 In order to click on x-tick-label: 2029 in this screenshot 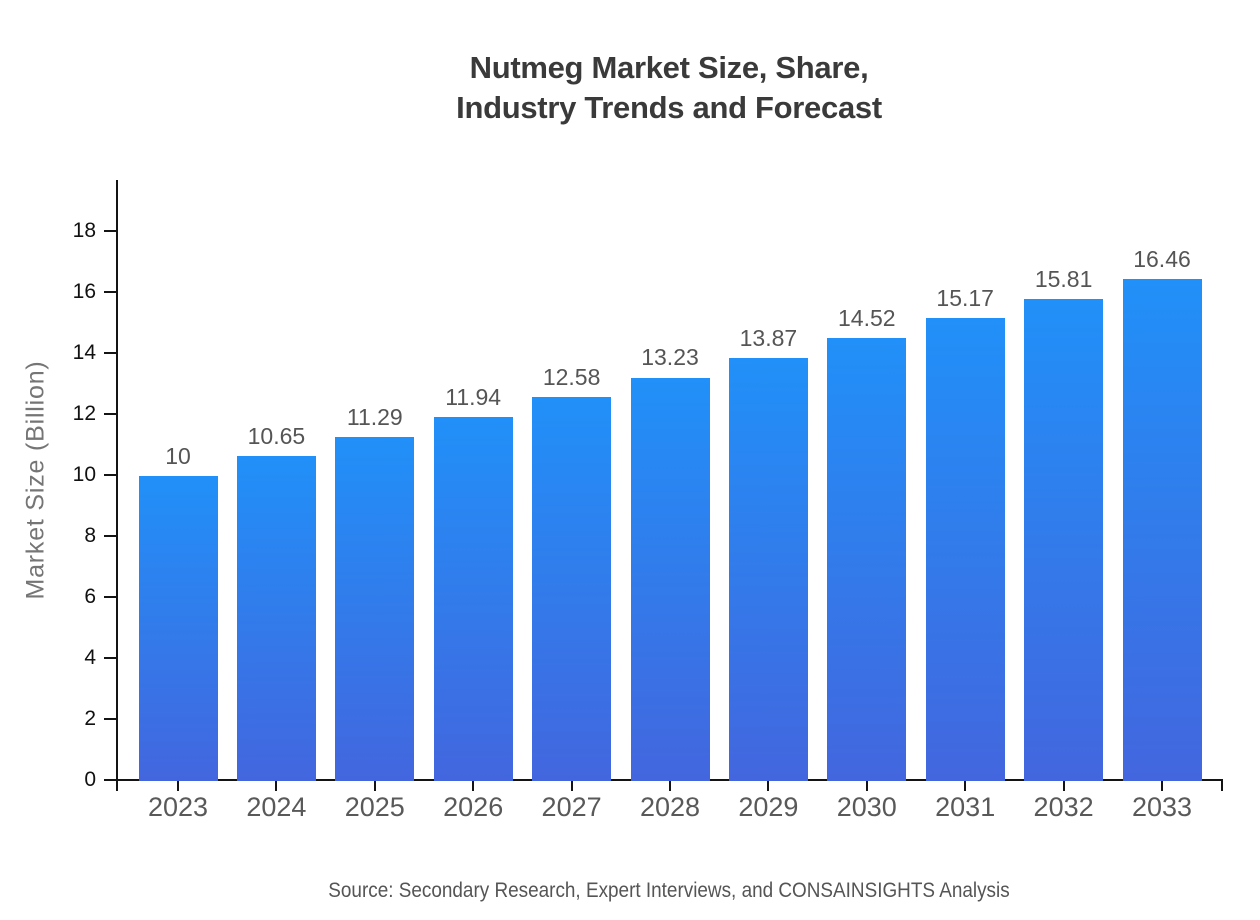, I will do `click(768, 807)`.